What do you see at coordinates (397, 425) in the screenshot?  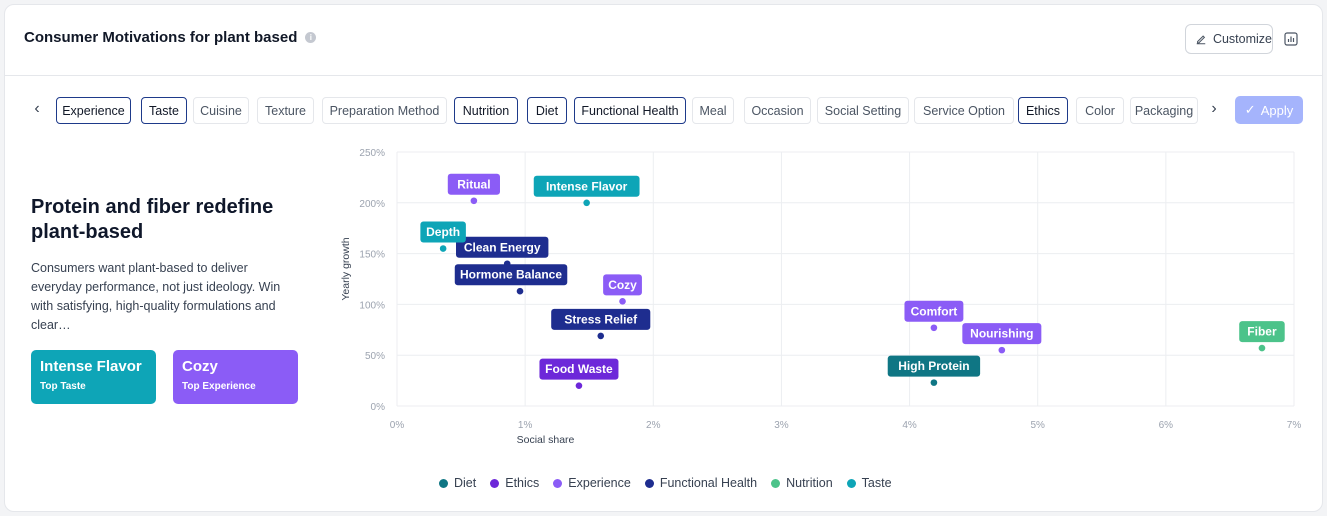 I see `x-tick-label: 0%` at bounding box center [397, 425].